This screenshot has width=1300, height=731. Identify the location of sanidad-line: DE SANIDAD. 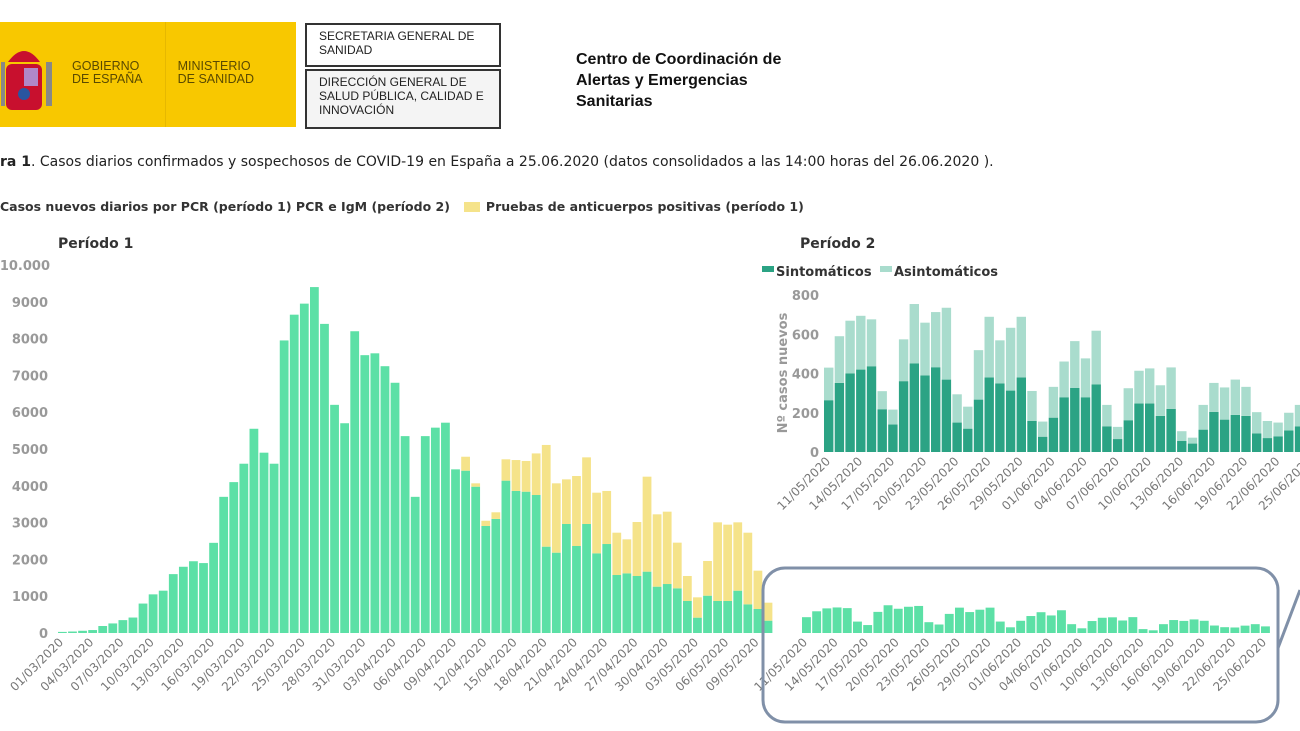
(216, 79).